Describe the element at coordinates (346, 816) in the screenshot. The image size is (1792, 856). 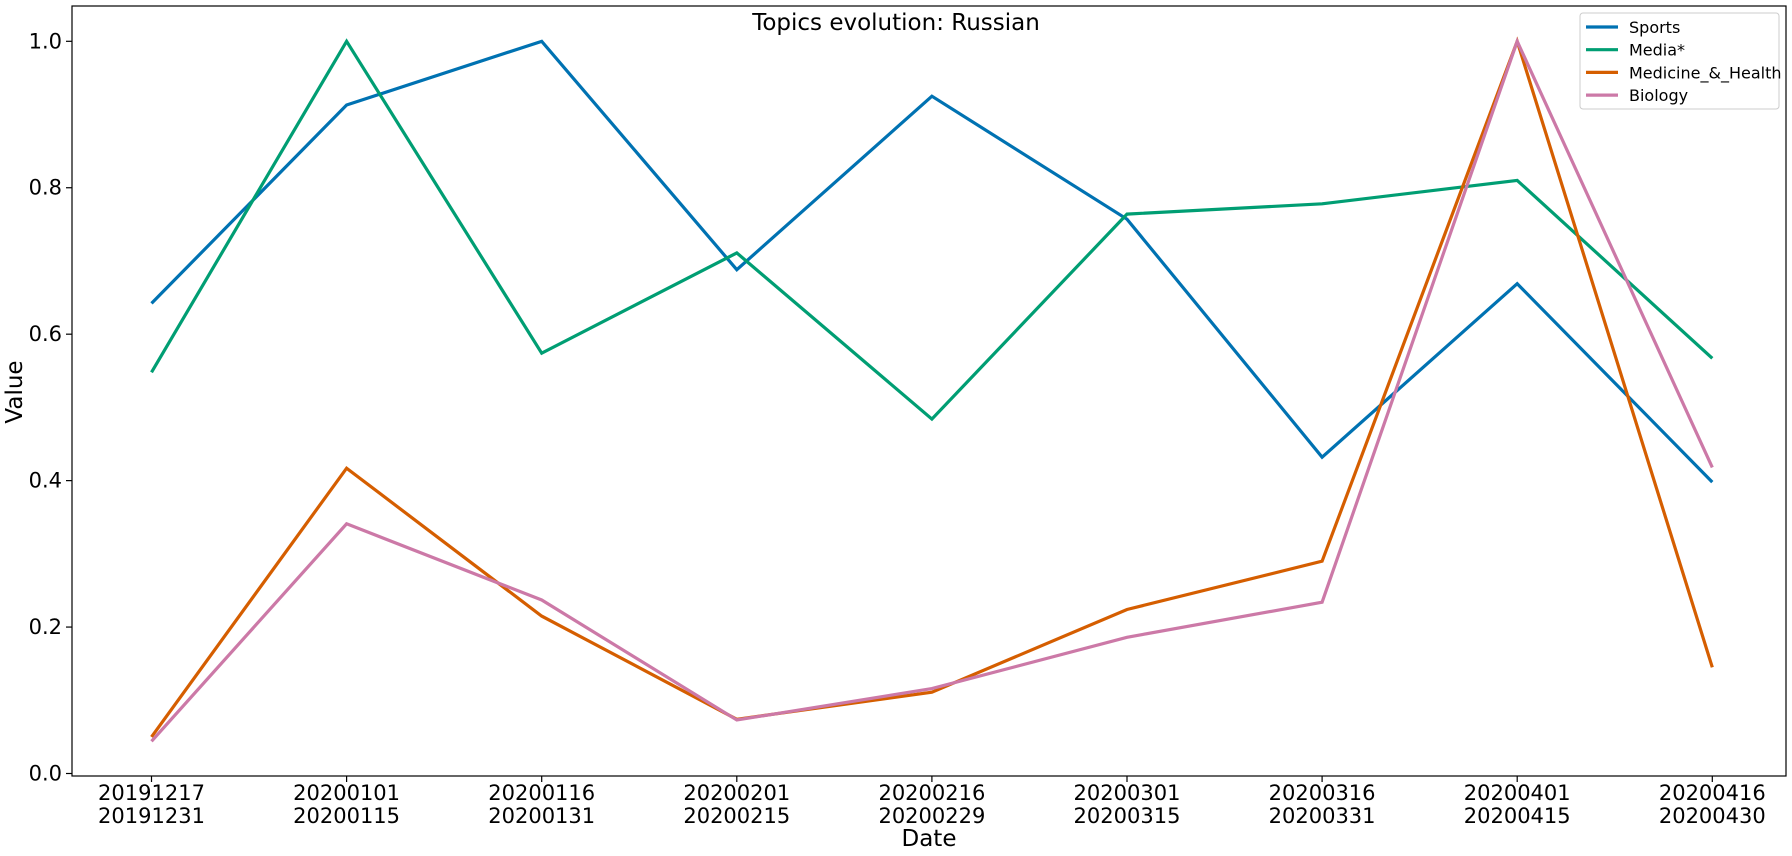
I see `x-tick-label: 20200115` at that location.